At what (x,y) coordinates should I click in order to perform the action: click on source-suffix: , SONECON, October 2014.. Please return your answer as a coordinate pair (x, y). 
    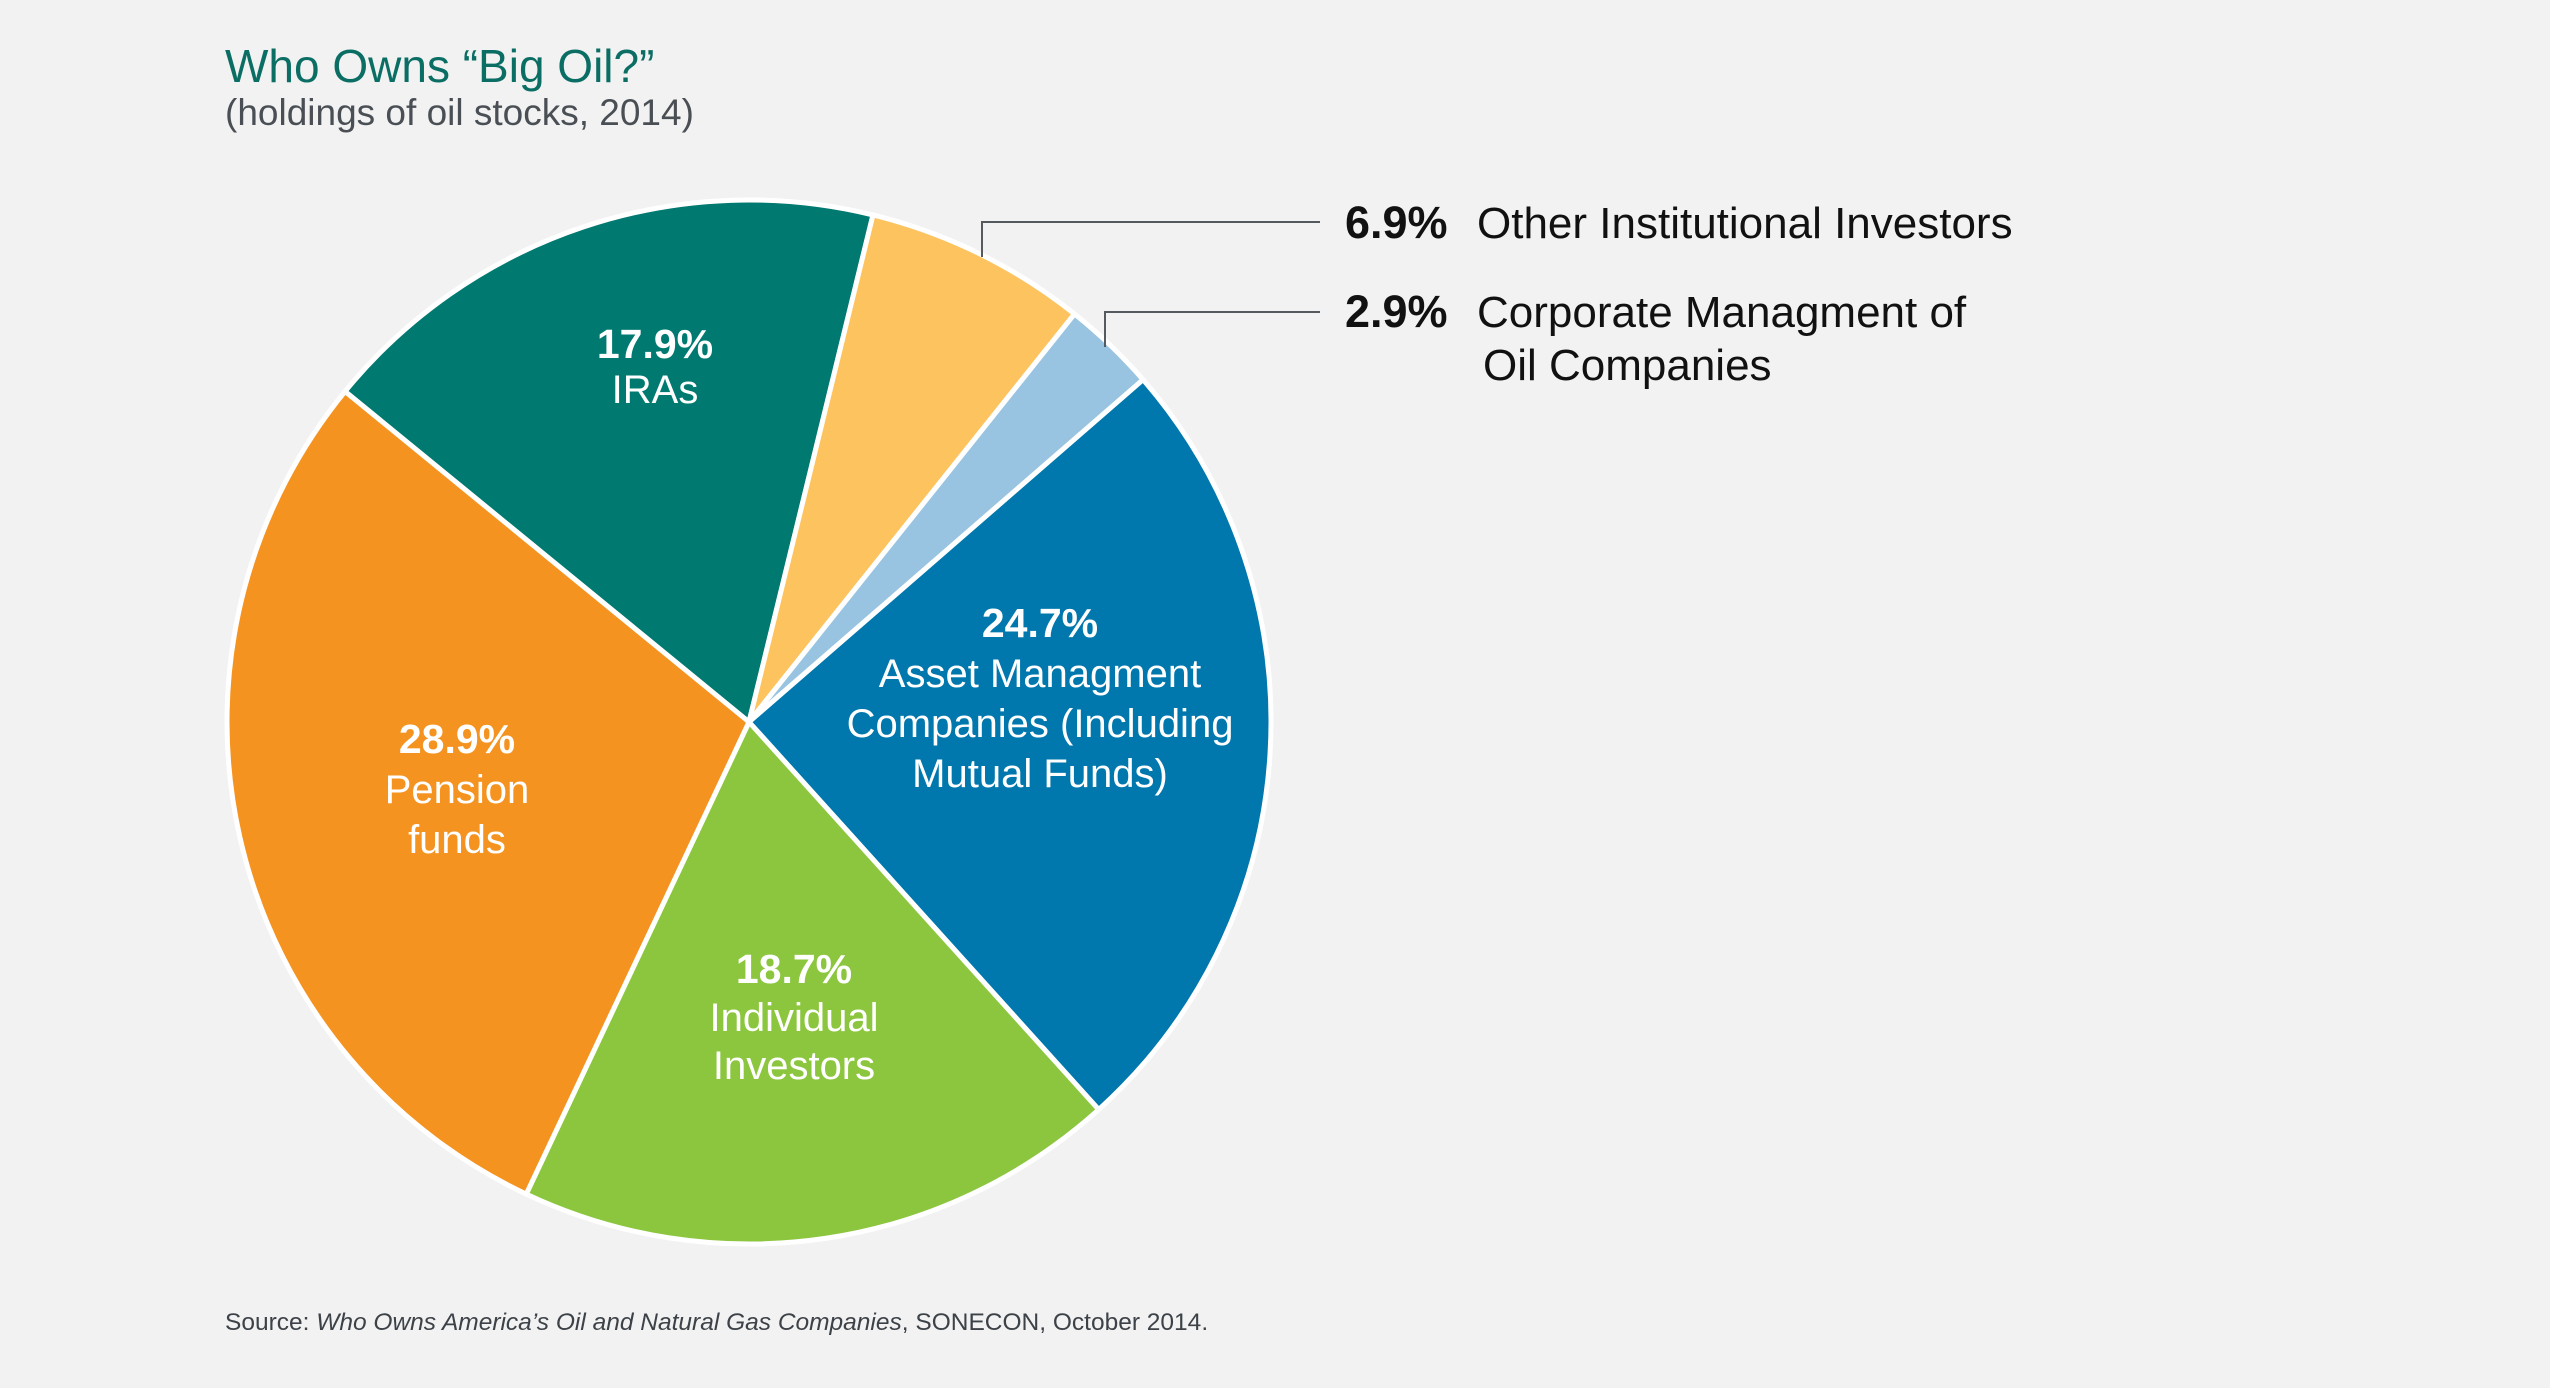
    Looking at the image, I should click on (1055, 1322).